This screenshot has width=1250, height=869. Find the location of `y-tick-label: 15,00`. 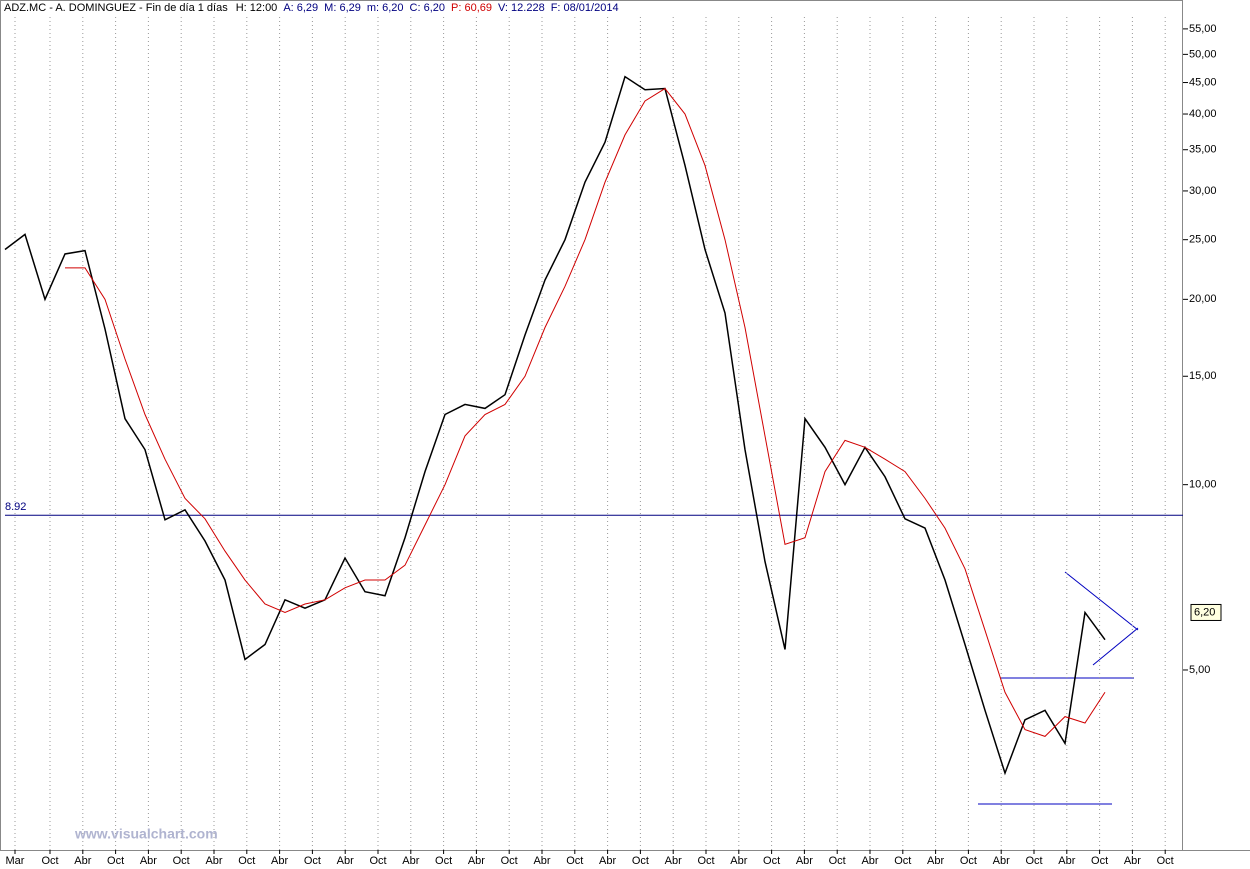

y-tick-label: 15,00 is located at coordinates (1203, 376).